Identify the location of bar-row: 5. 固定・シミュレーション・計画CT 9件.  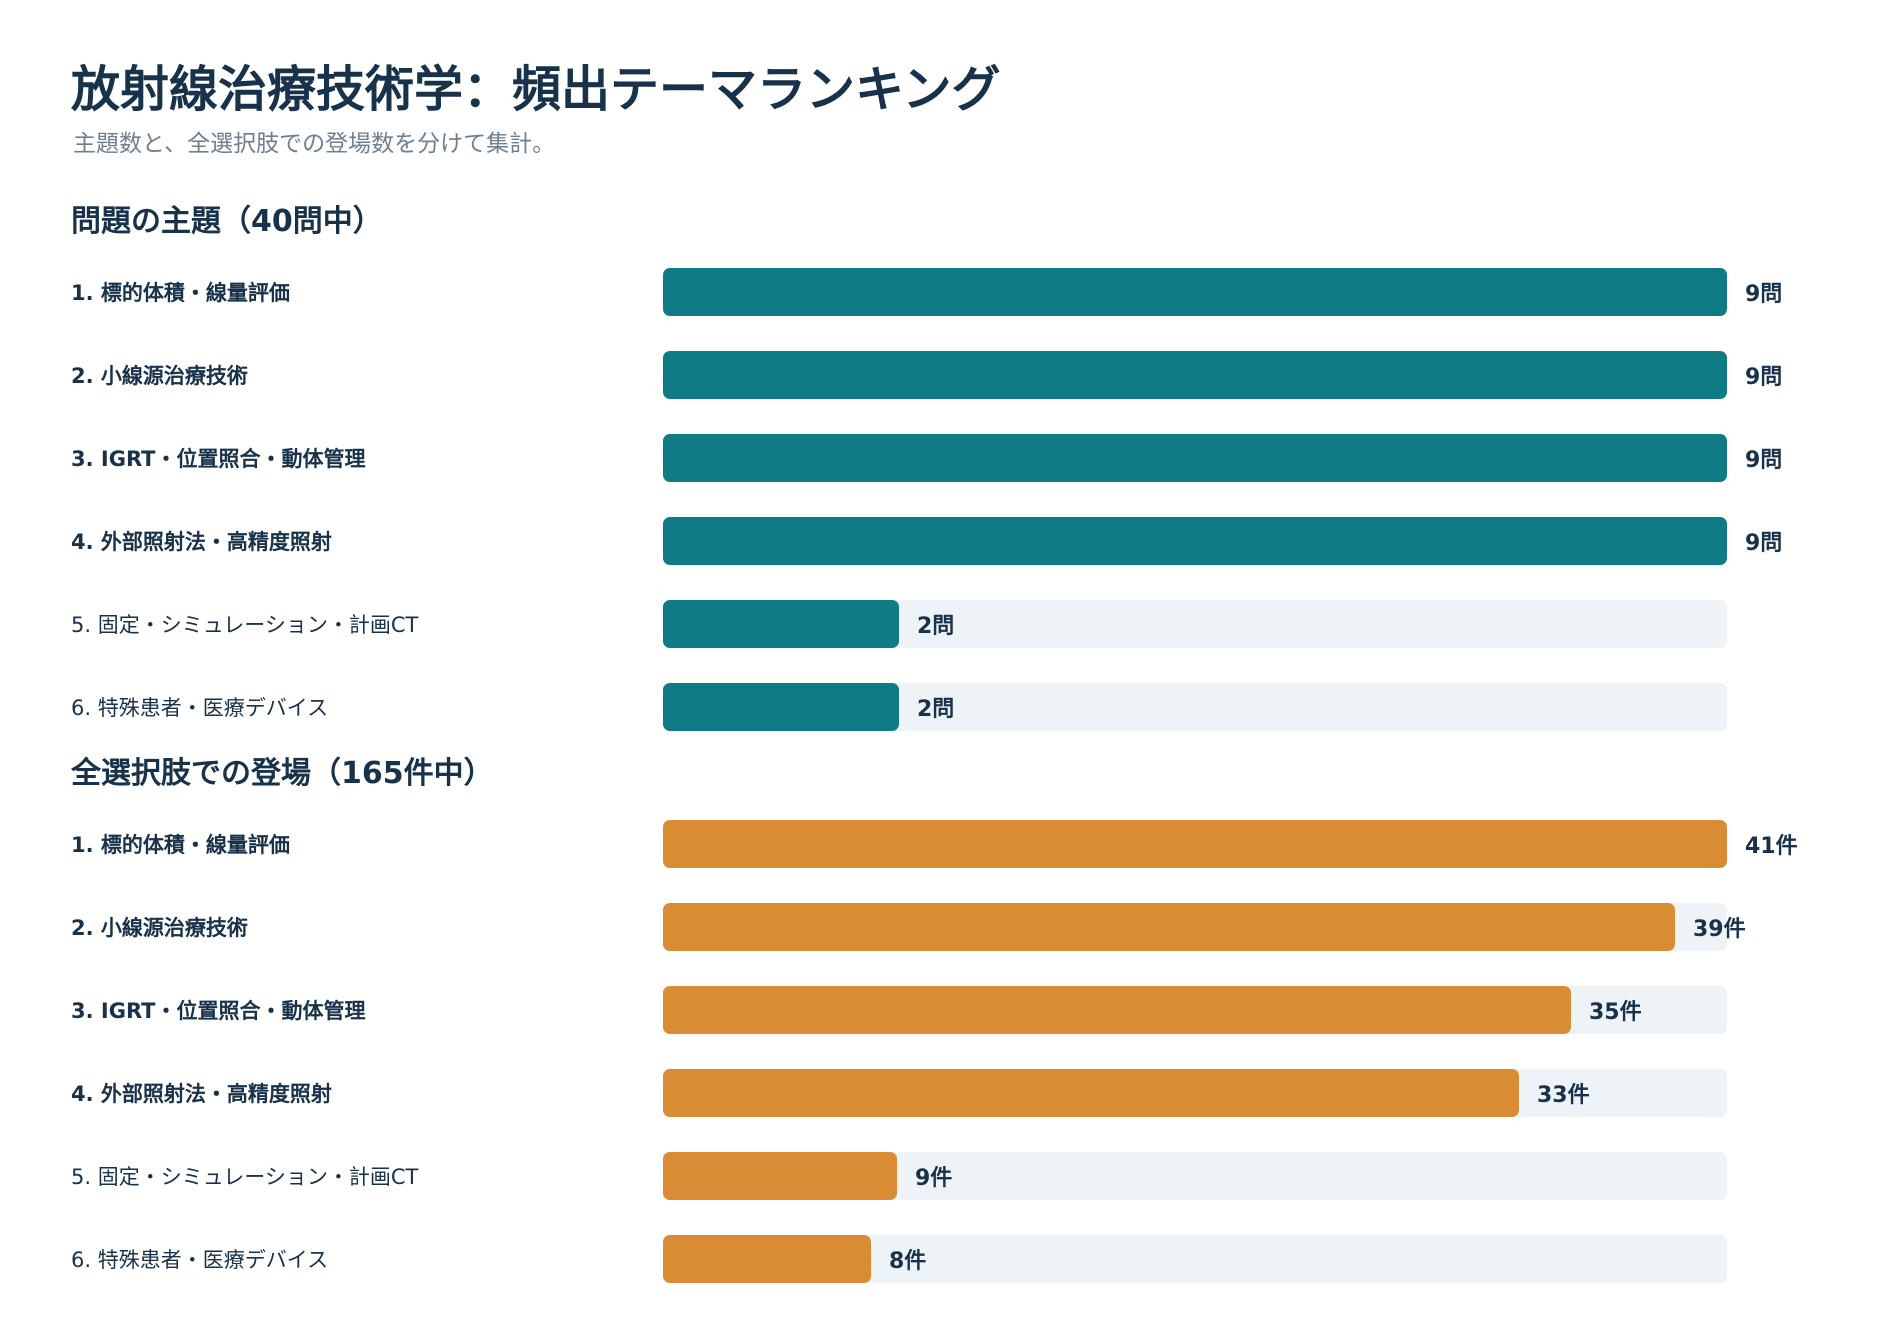
(950, 1176).